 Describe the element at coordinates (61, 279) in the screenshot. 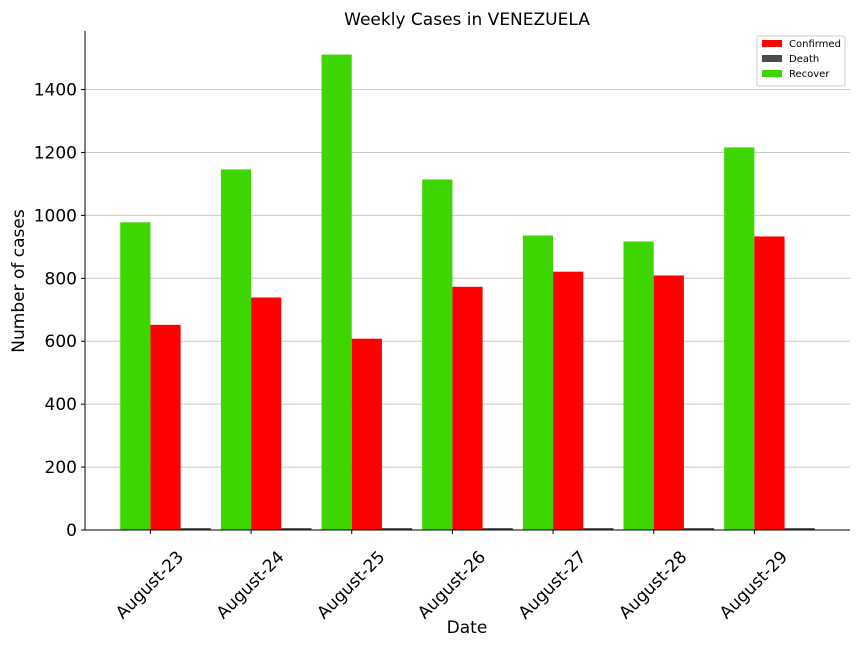

I see `y-tick-label: 800` at that location.